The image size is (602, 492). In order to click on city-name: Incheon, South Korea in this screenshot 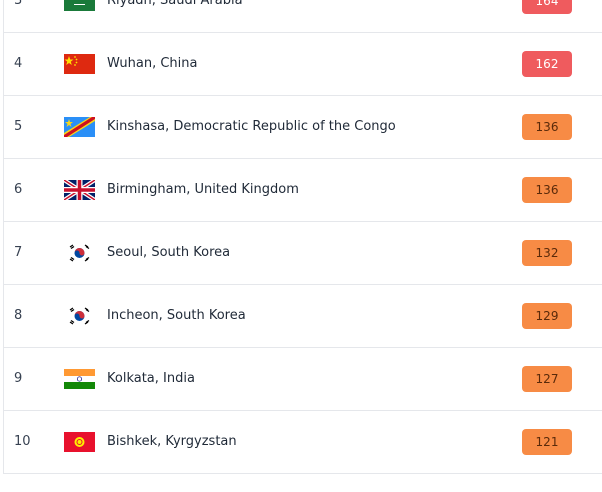, I will do `click(176, 315)`.